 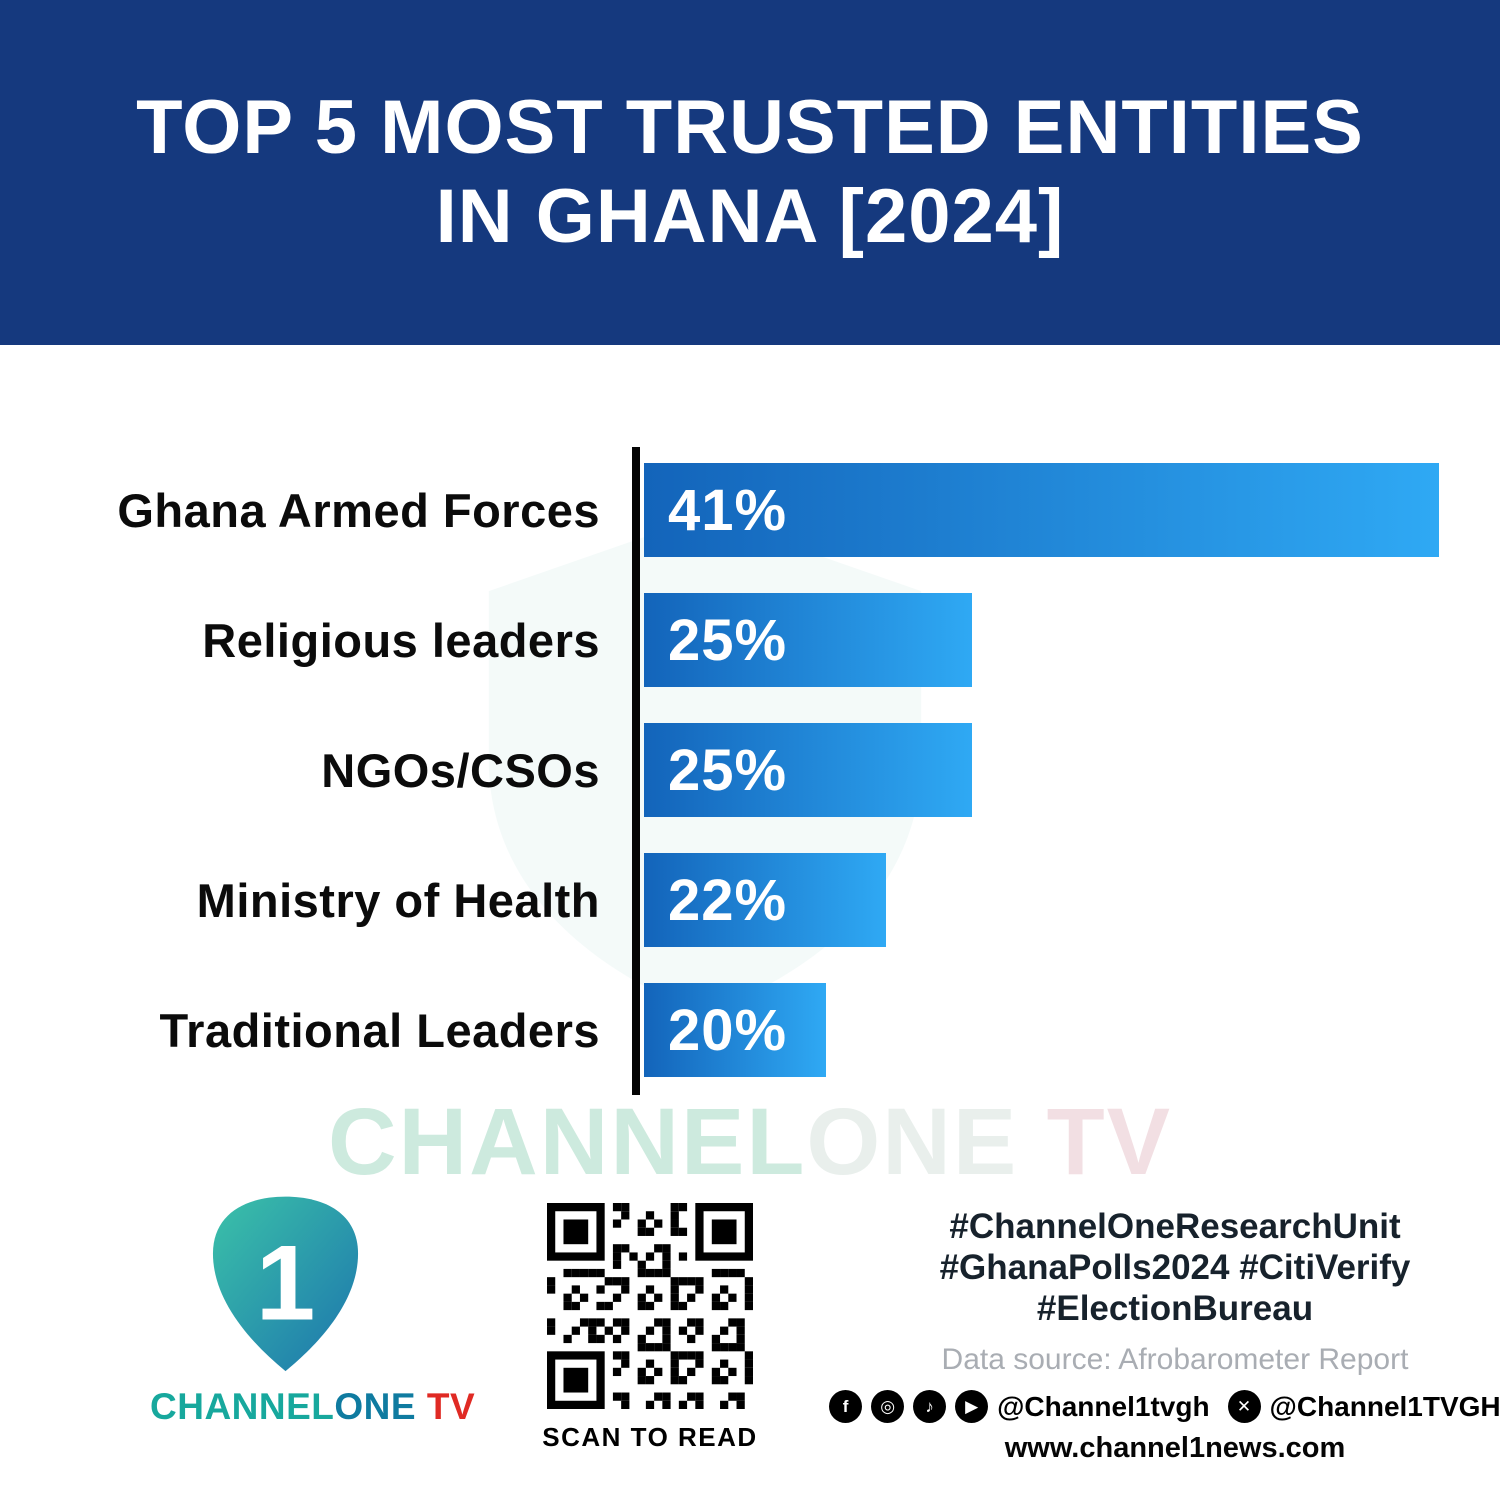 What do you see at coordinates (650, 1306) in the screenshot?
I see `qr-code` at bounding box center [650, 1306].